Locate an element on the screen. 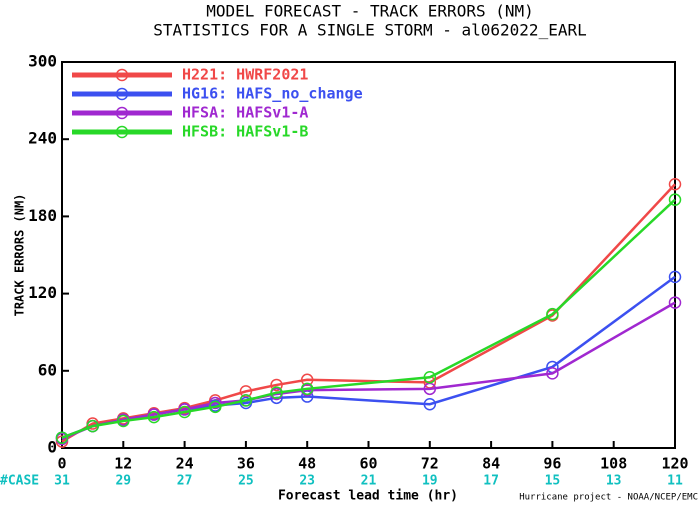 Image resolution: width=700 pixels, height=506 pixels. x-tick-label: 120 is located at coordinates (674, 464).